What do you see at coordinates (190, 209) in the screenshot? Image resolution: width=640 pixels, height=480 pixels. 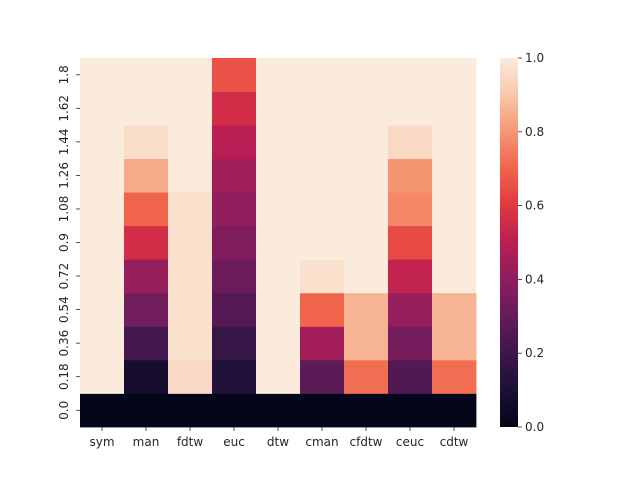 I see `heatmap-cell-fdtw-1.08` at bounding box center [190, 209].